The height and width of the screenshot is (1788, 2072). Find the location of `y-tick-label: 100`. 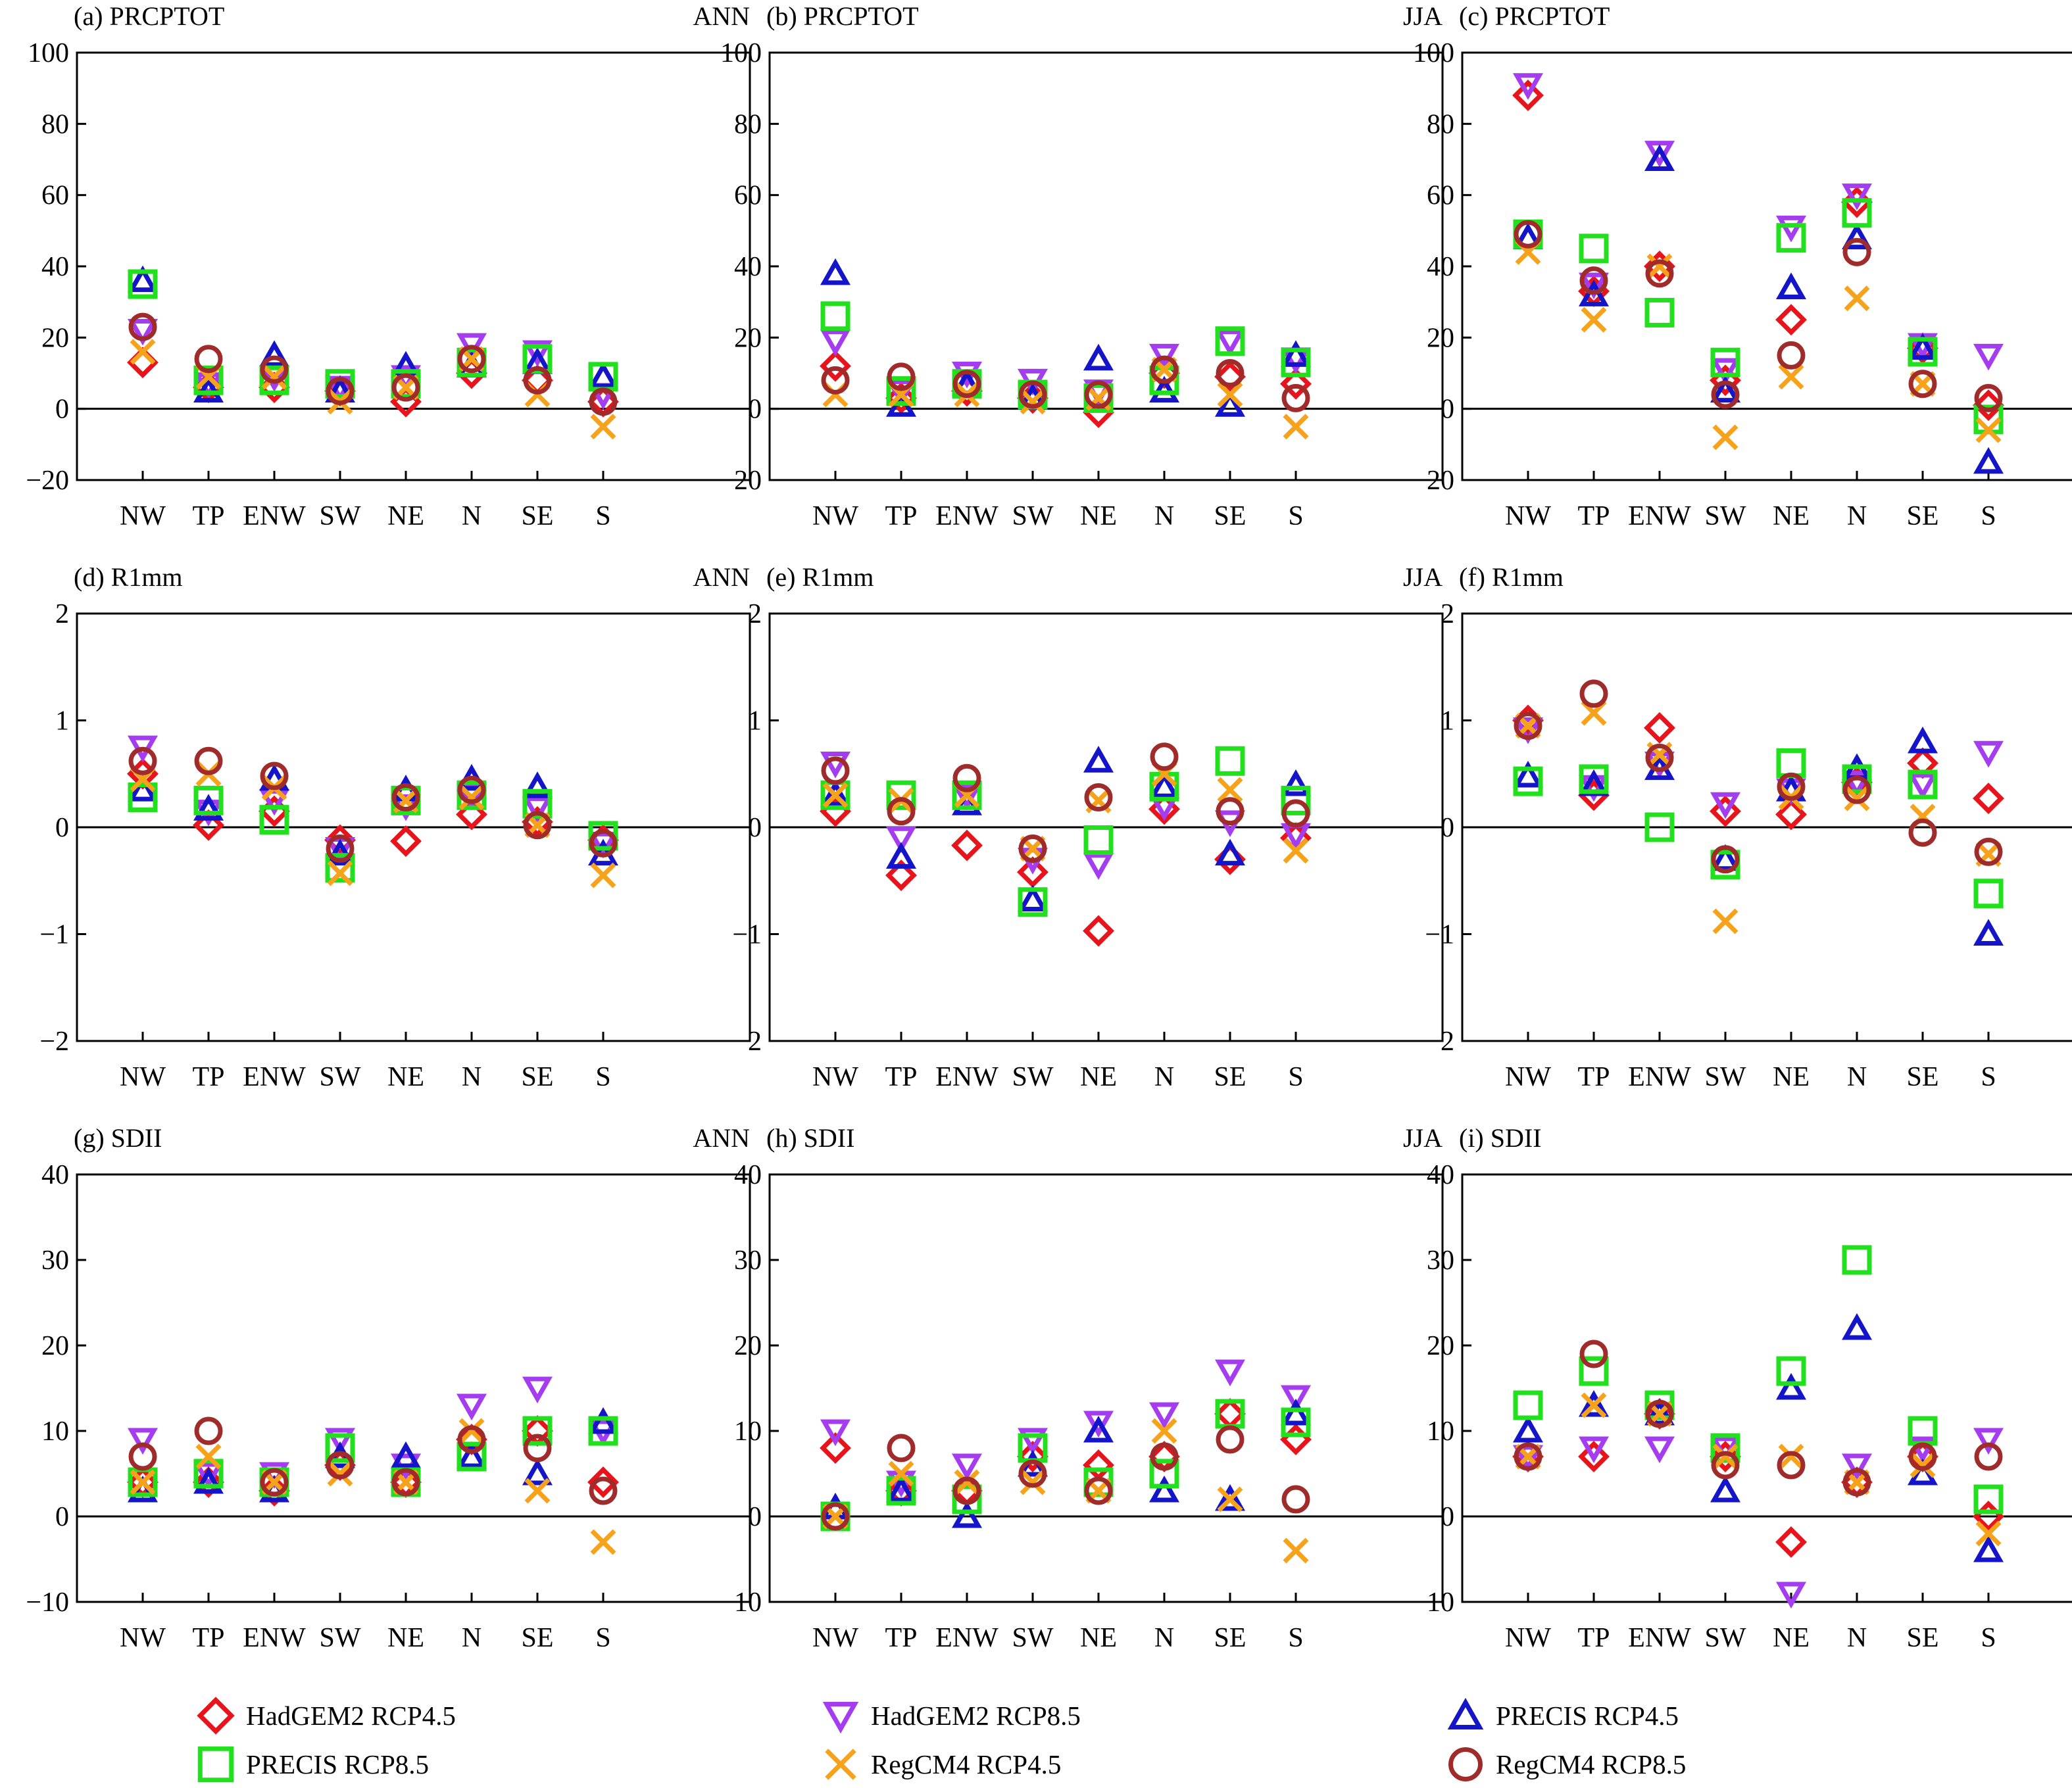

y-tick-label: 100 is located at coordinates (48, 53).